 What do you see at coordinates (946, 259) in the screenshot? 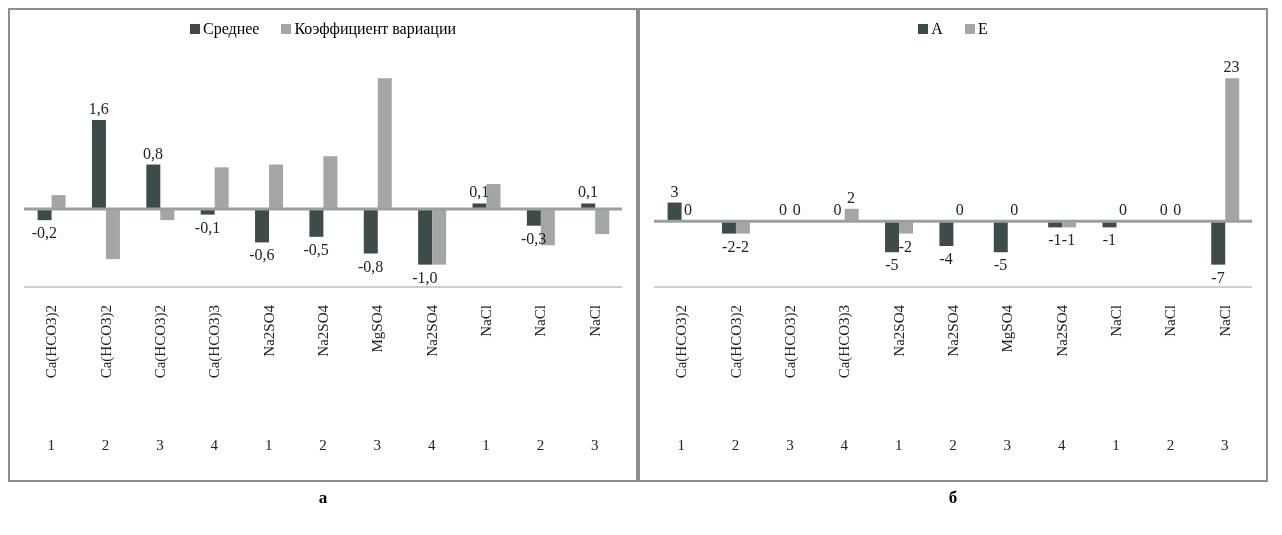
I see `data-label: -4` at bounding box center [946, 259].